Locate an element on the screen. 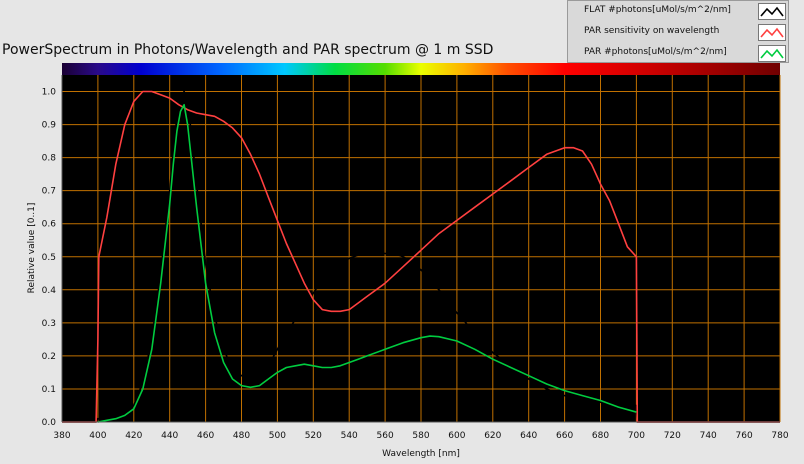 This screenshot has width=804, height=464. x-tick-label: 680 is located at coordinates (600, 436).